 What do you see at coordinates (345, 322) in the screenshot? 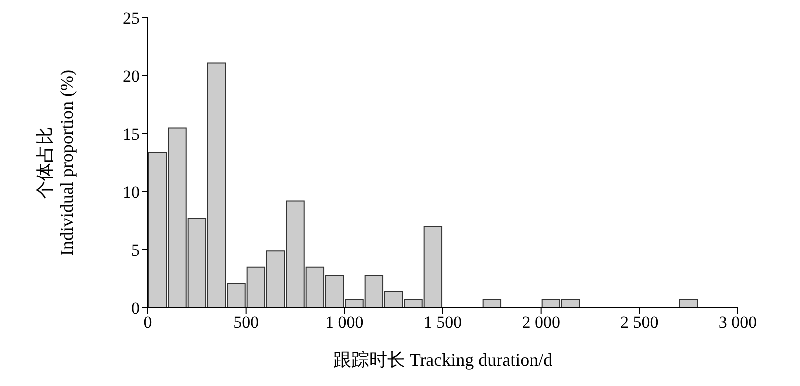
I see `x-tick-label: 1 000` at bounding box center [345, 322].